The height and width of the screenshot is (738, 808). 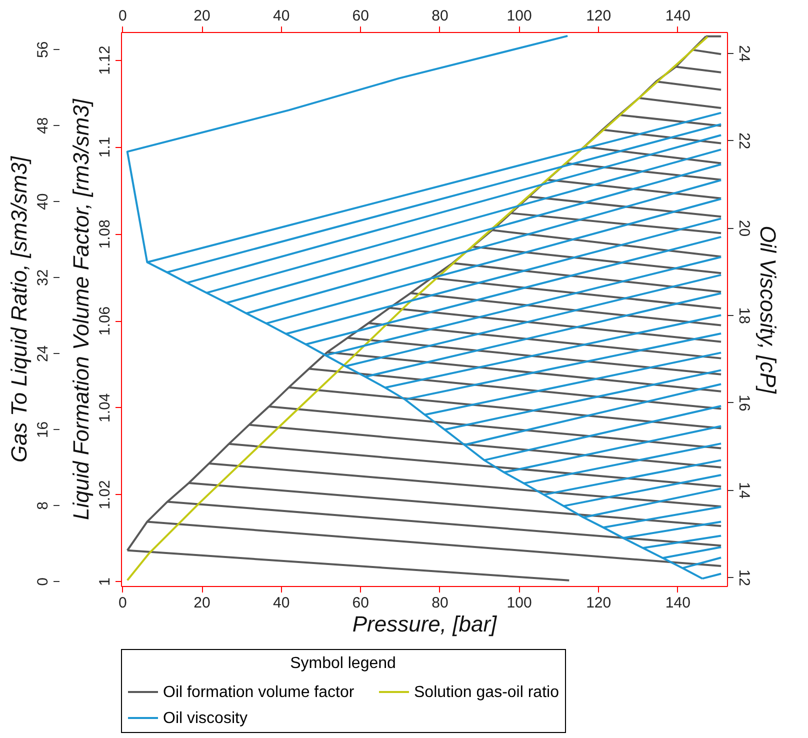 What do you see at coordinates (281, 16) in the screenshot?
I see `x2-tick-label: 40` at bounding box center [281, 16].